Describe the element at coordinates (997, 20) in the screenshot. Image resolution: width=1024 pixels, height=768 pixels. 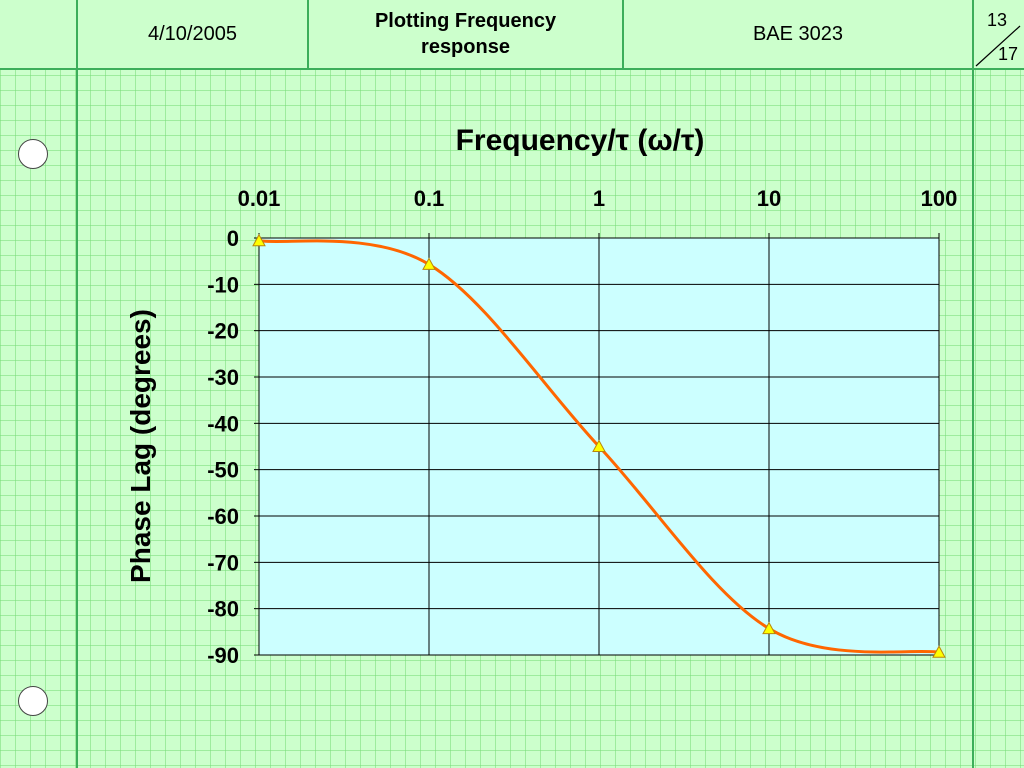
I see `page-number-current: 13` at that location.